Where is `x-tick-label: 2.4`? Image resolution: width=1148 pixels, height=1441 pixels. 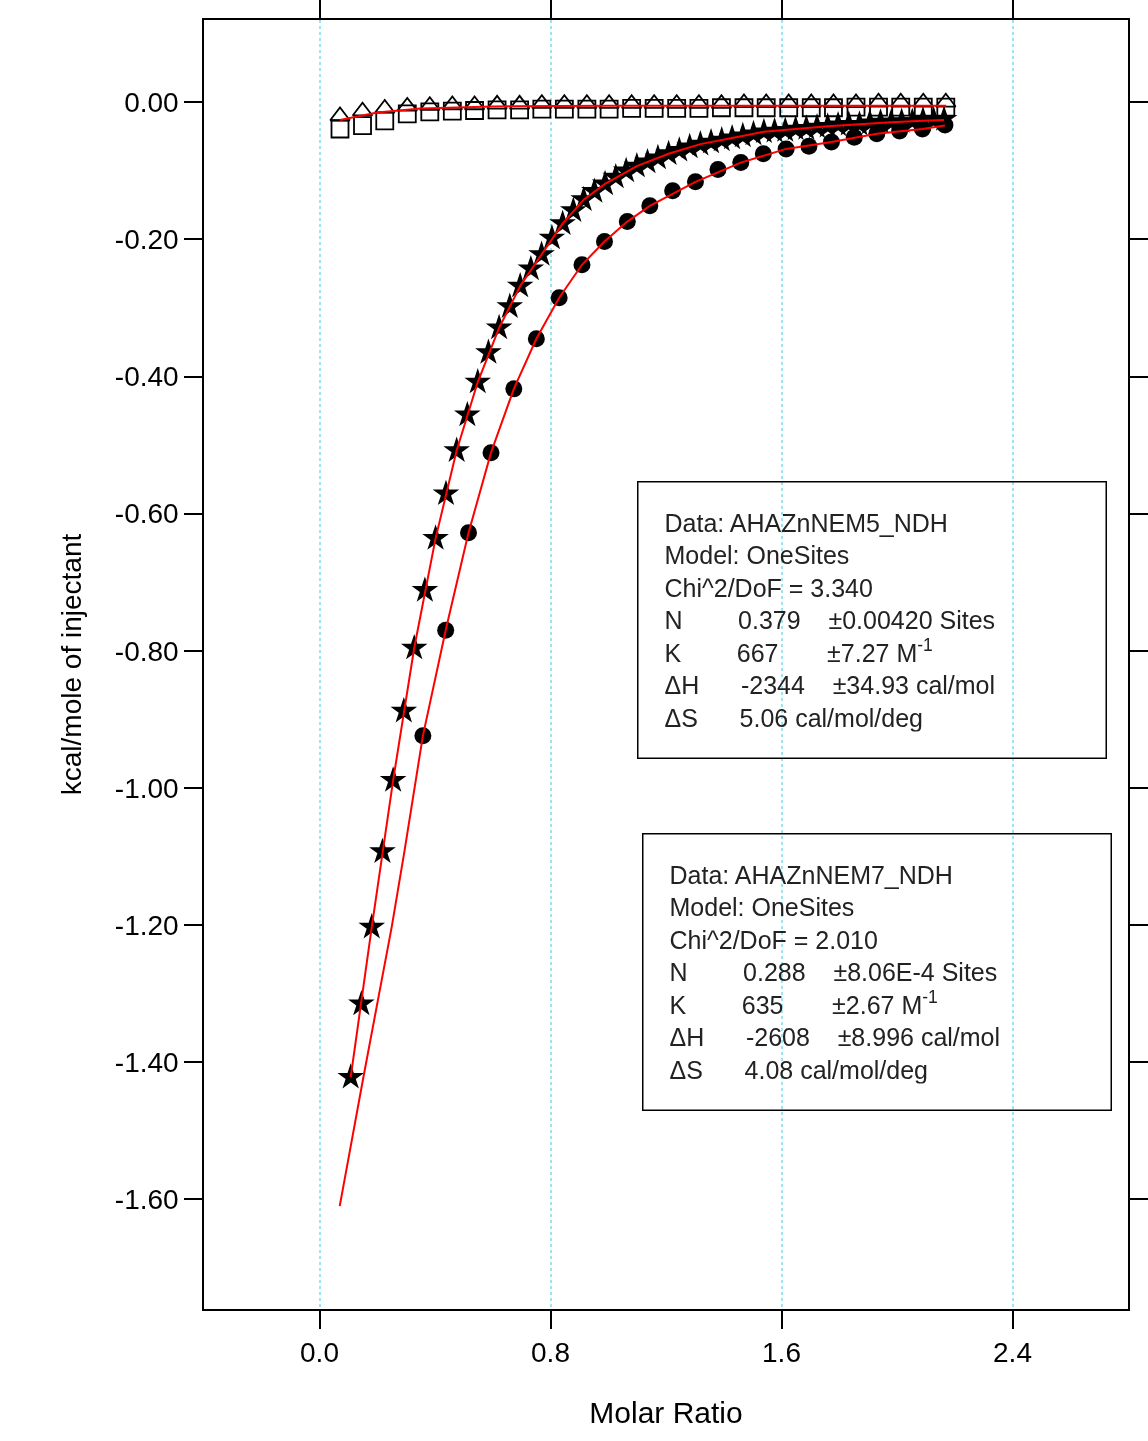
x-tick-label: 2.4 is located at coordinates (1012, 1353).